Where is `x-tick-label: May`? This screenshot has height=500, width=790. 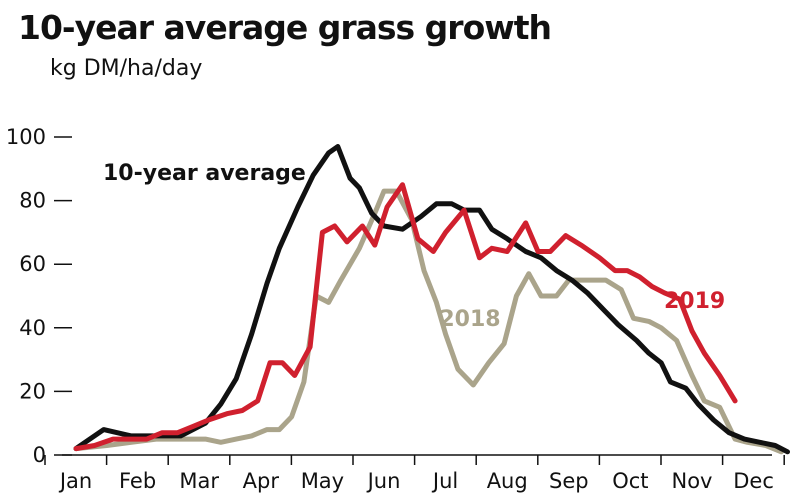 x-tick-label: May is located at coordinates (322, 481).